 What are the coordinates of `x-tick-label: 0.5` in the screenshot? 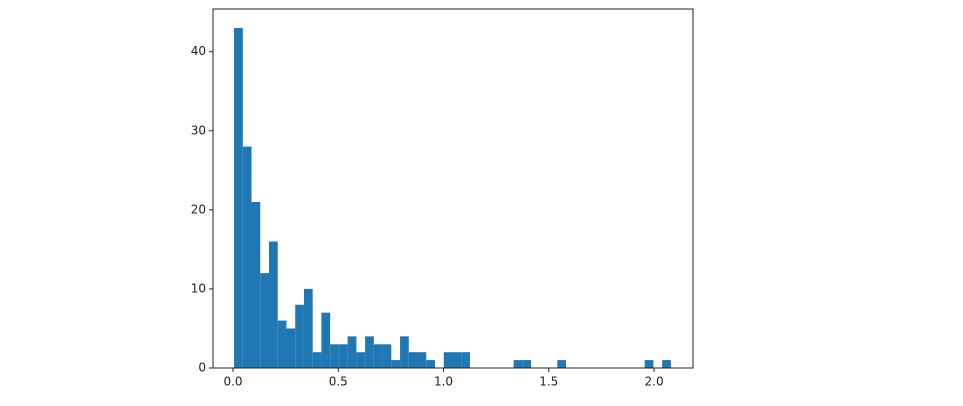 It's located at (338, 382).